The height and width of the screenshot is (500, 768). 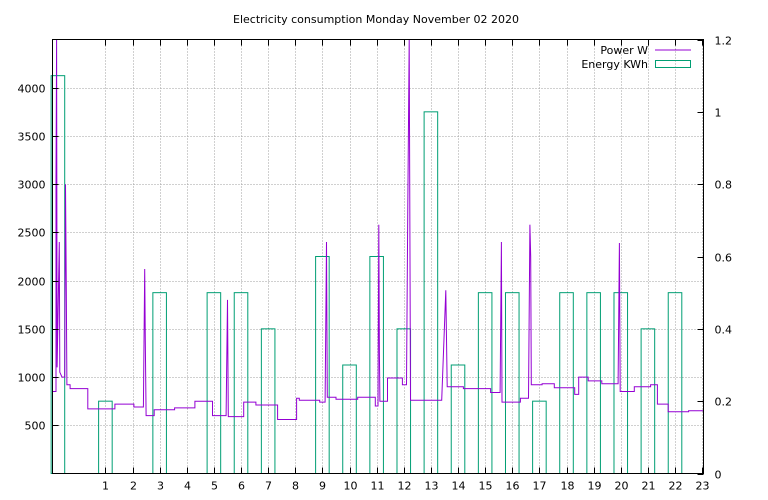 What do you see at coordinates (673, 64) in the screenshot?
I see `legend-energy-swatch` at bounding box center [673, 64].